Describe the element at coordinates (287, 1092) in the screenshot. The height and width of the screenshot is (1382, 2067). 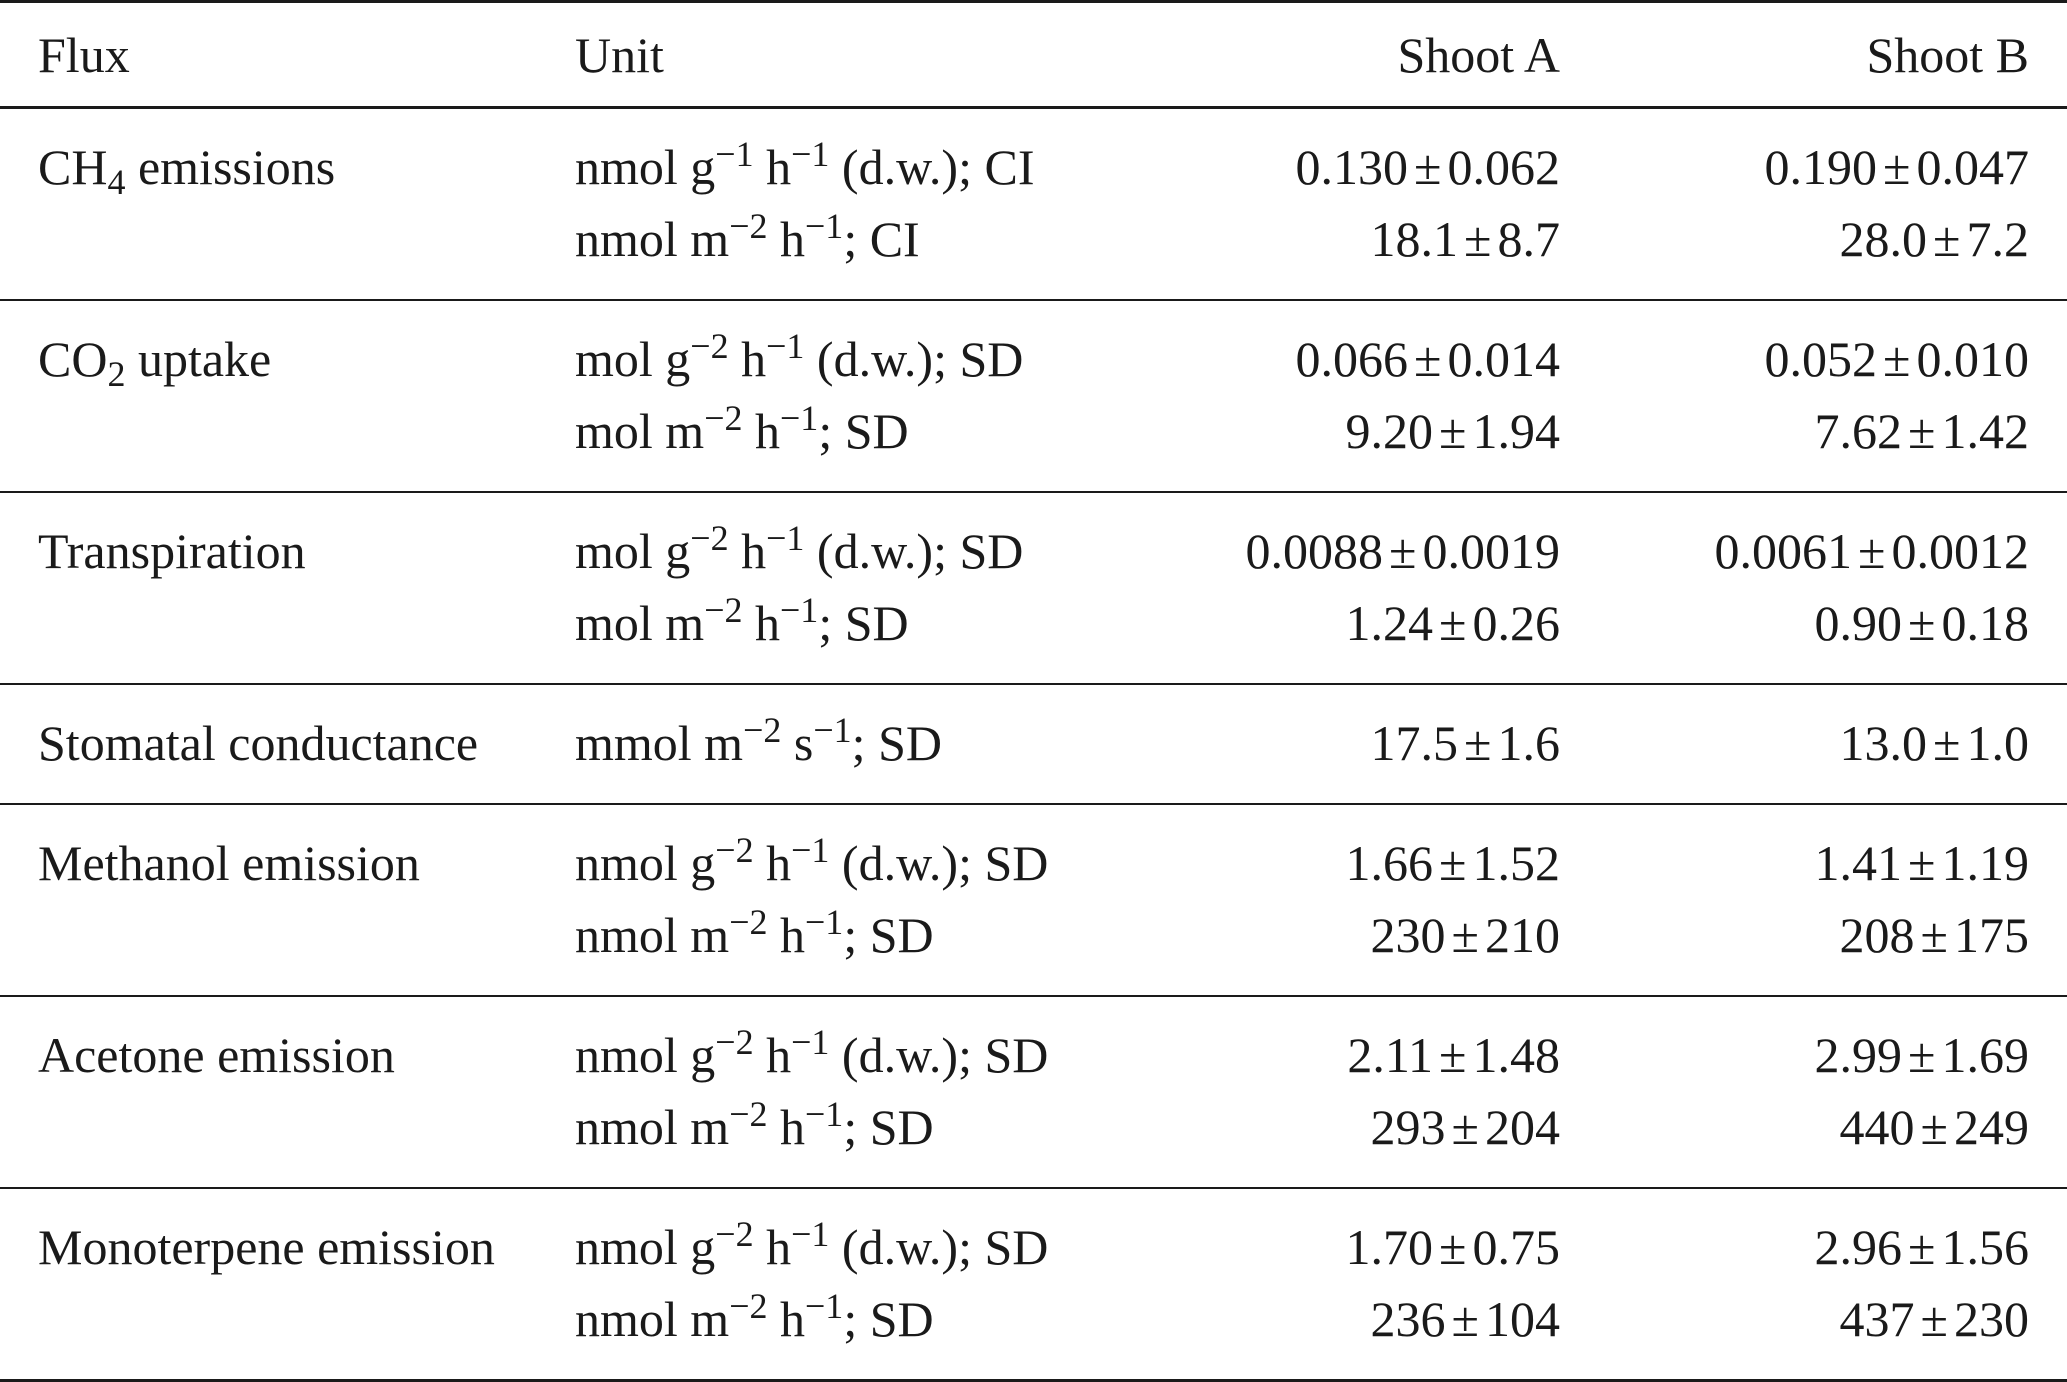
I see `flux-name-cell: Acetone emission` at that location.